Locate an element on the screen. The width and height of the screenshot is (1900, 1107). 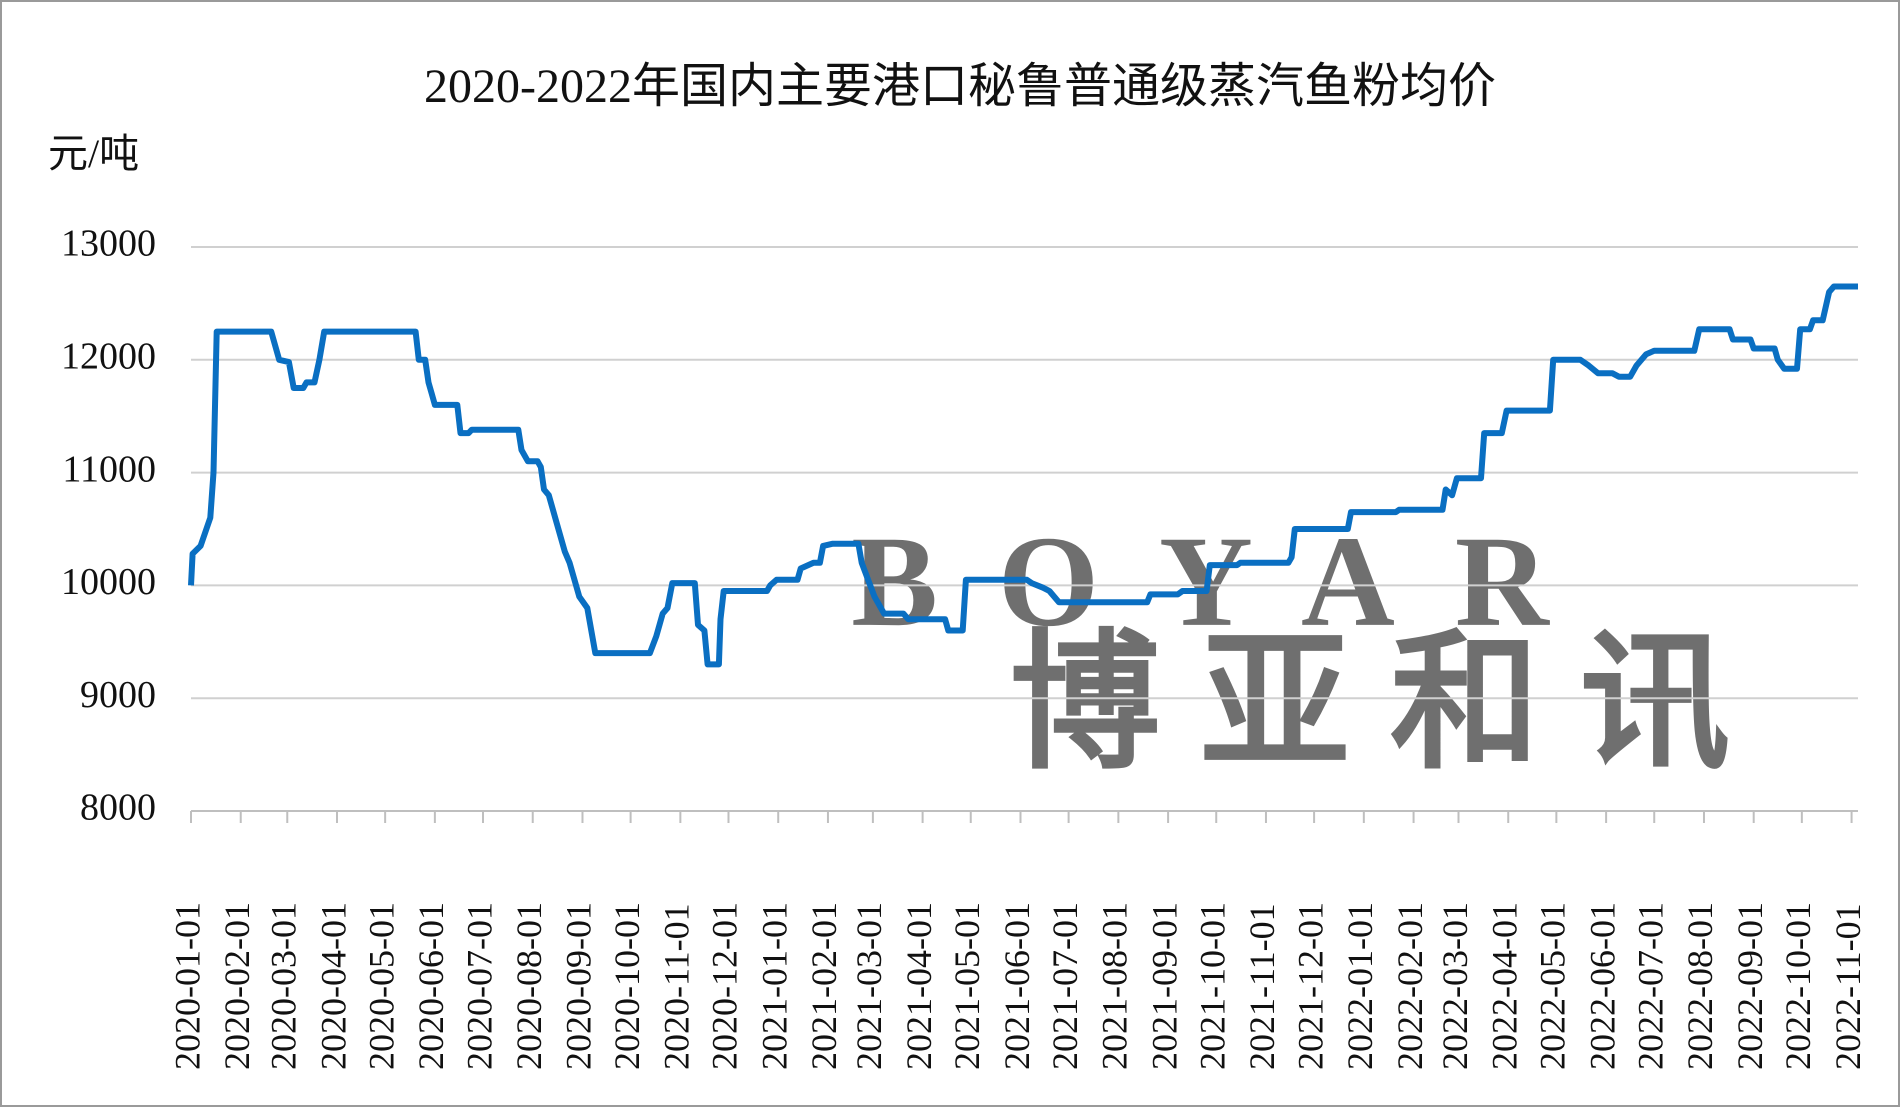
x-tick-label: 2020-01-01 is located at coordinates (187, 986).